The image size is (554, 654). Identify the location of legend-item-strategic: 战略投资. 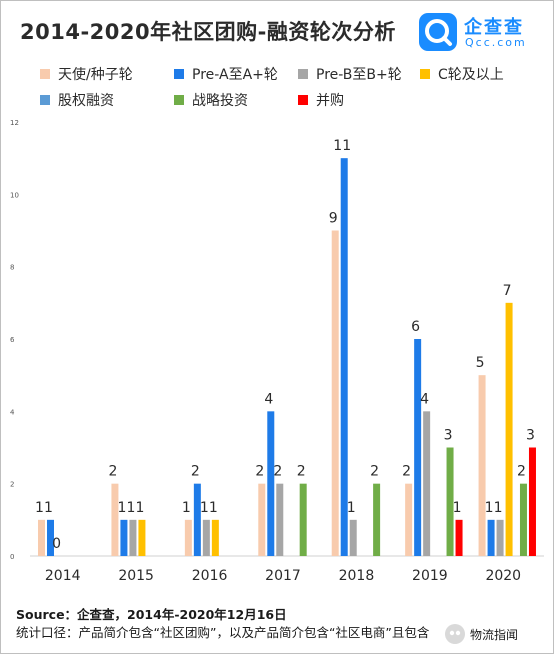
(211, 100).